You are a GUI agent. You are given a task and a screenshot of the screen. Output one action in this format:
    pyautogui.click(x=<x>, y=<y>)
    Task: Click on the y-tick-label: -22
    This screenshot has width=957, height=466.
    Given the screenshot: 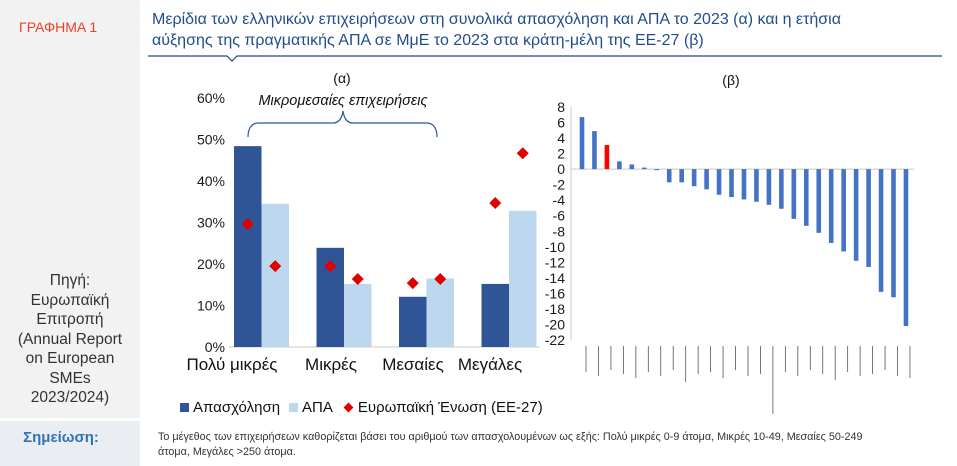 What is the action you would take?
    pyautogui.click(x=555, y=340)
    